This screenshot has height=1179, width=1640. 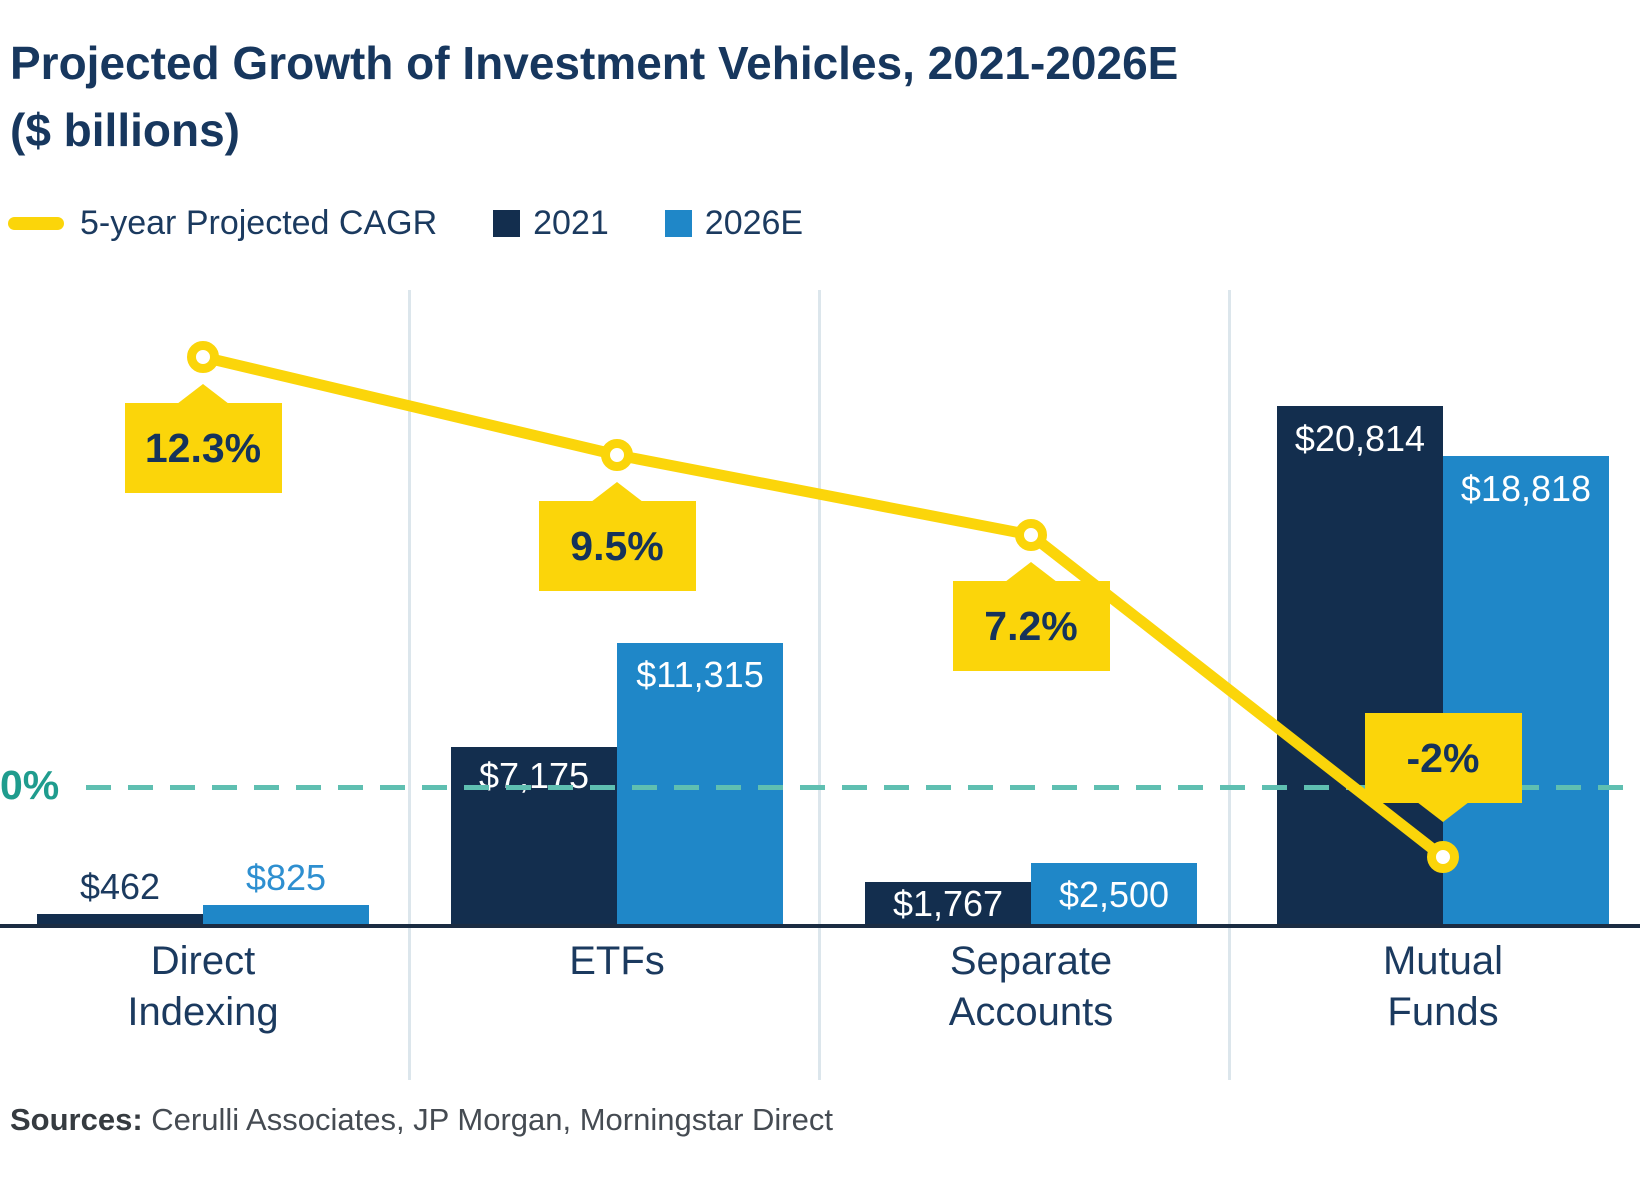 I want to click on legend-swatch-2021-icon, so click(x=507, y=223).